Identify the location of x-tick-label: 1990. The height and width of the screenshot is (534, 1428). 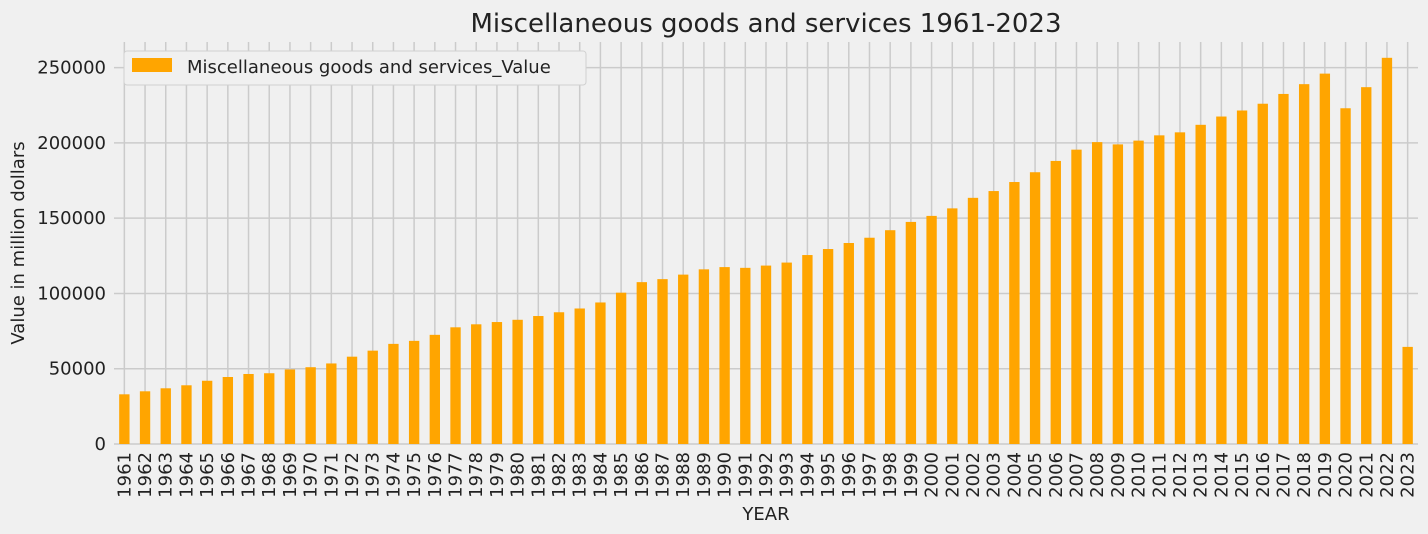
(725, 475).